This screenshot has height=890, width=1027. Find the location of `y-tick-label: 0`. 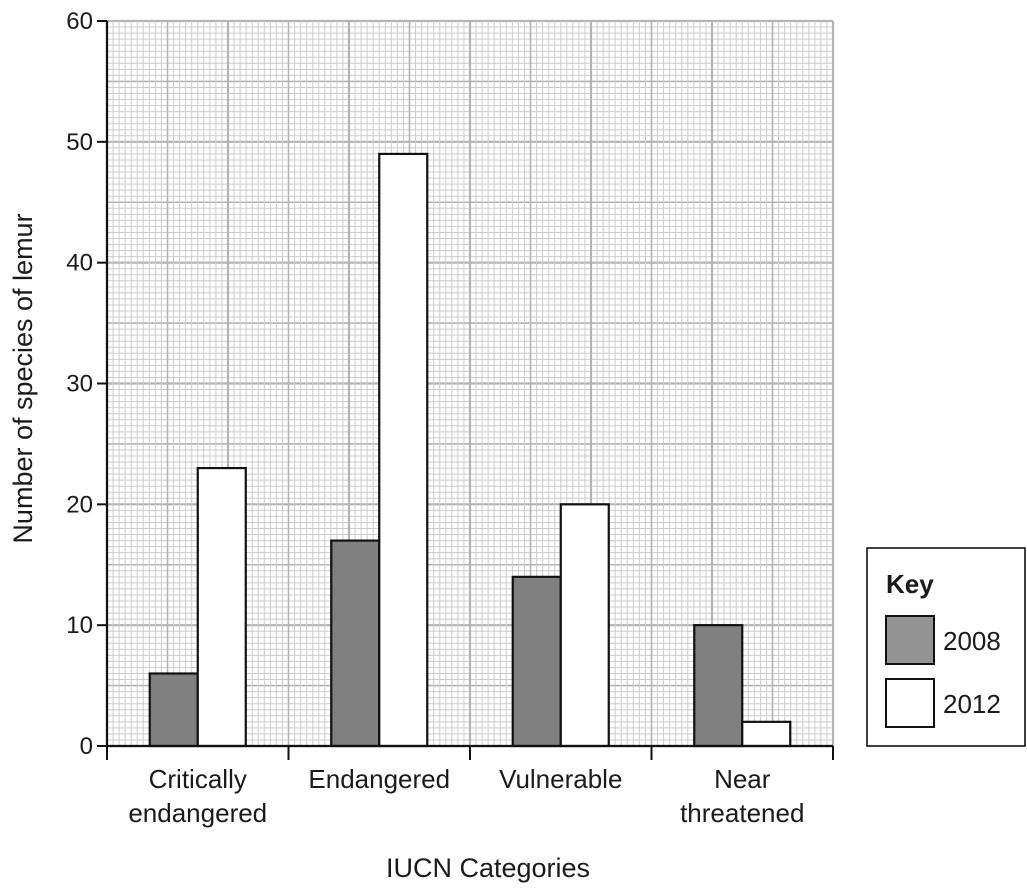

y-tick-label: 0 is located at coordinates (86, 746).